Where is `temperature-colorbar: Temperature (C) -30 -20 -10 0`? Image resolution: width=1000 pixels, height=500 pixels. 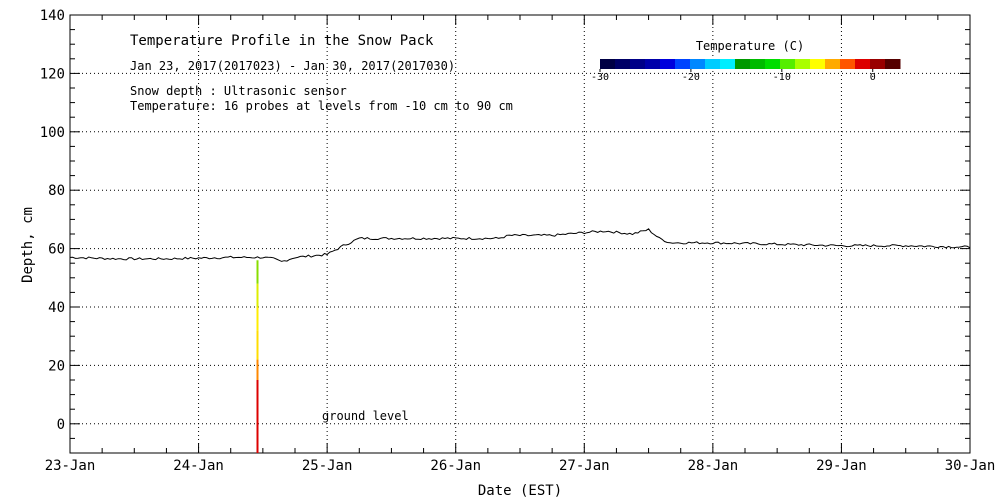 temperature-colorbar: Temperature (C) -30 -20 -10 0 is located at coordinates (746, 61).